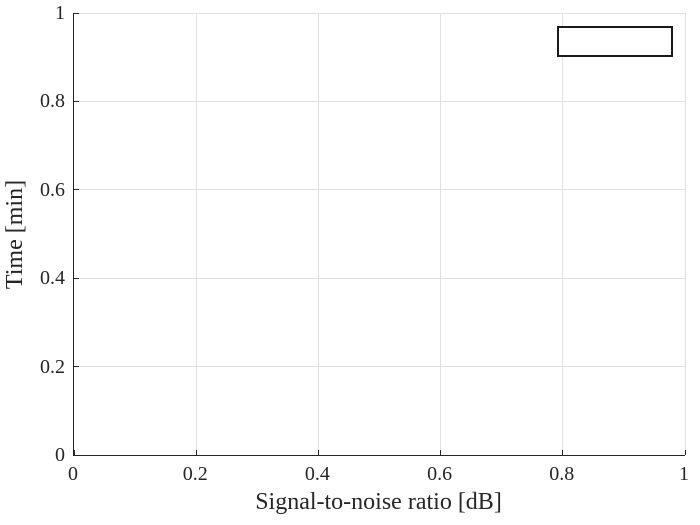  I want to click on x-tick-label: 0.4, so click(317, 474).